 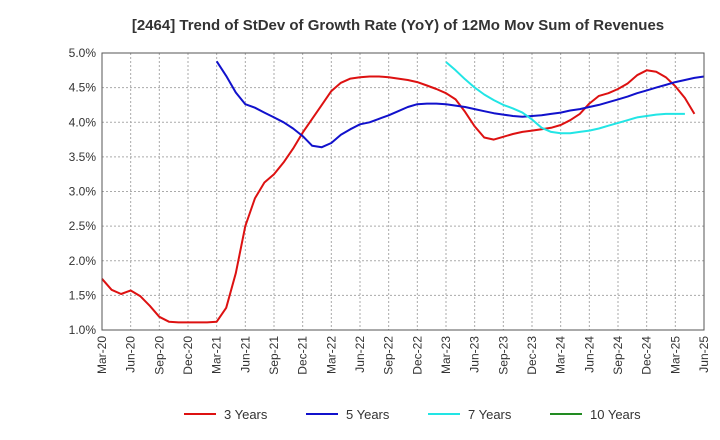 I want to click on x-tick-label: Sep-22, so click(x=389, y=355).